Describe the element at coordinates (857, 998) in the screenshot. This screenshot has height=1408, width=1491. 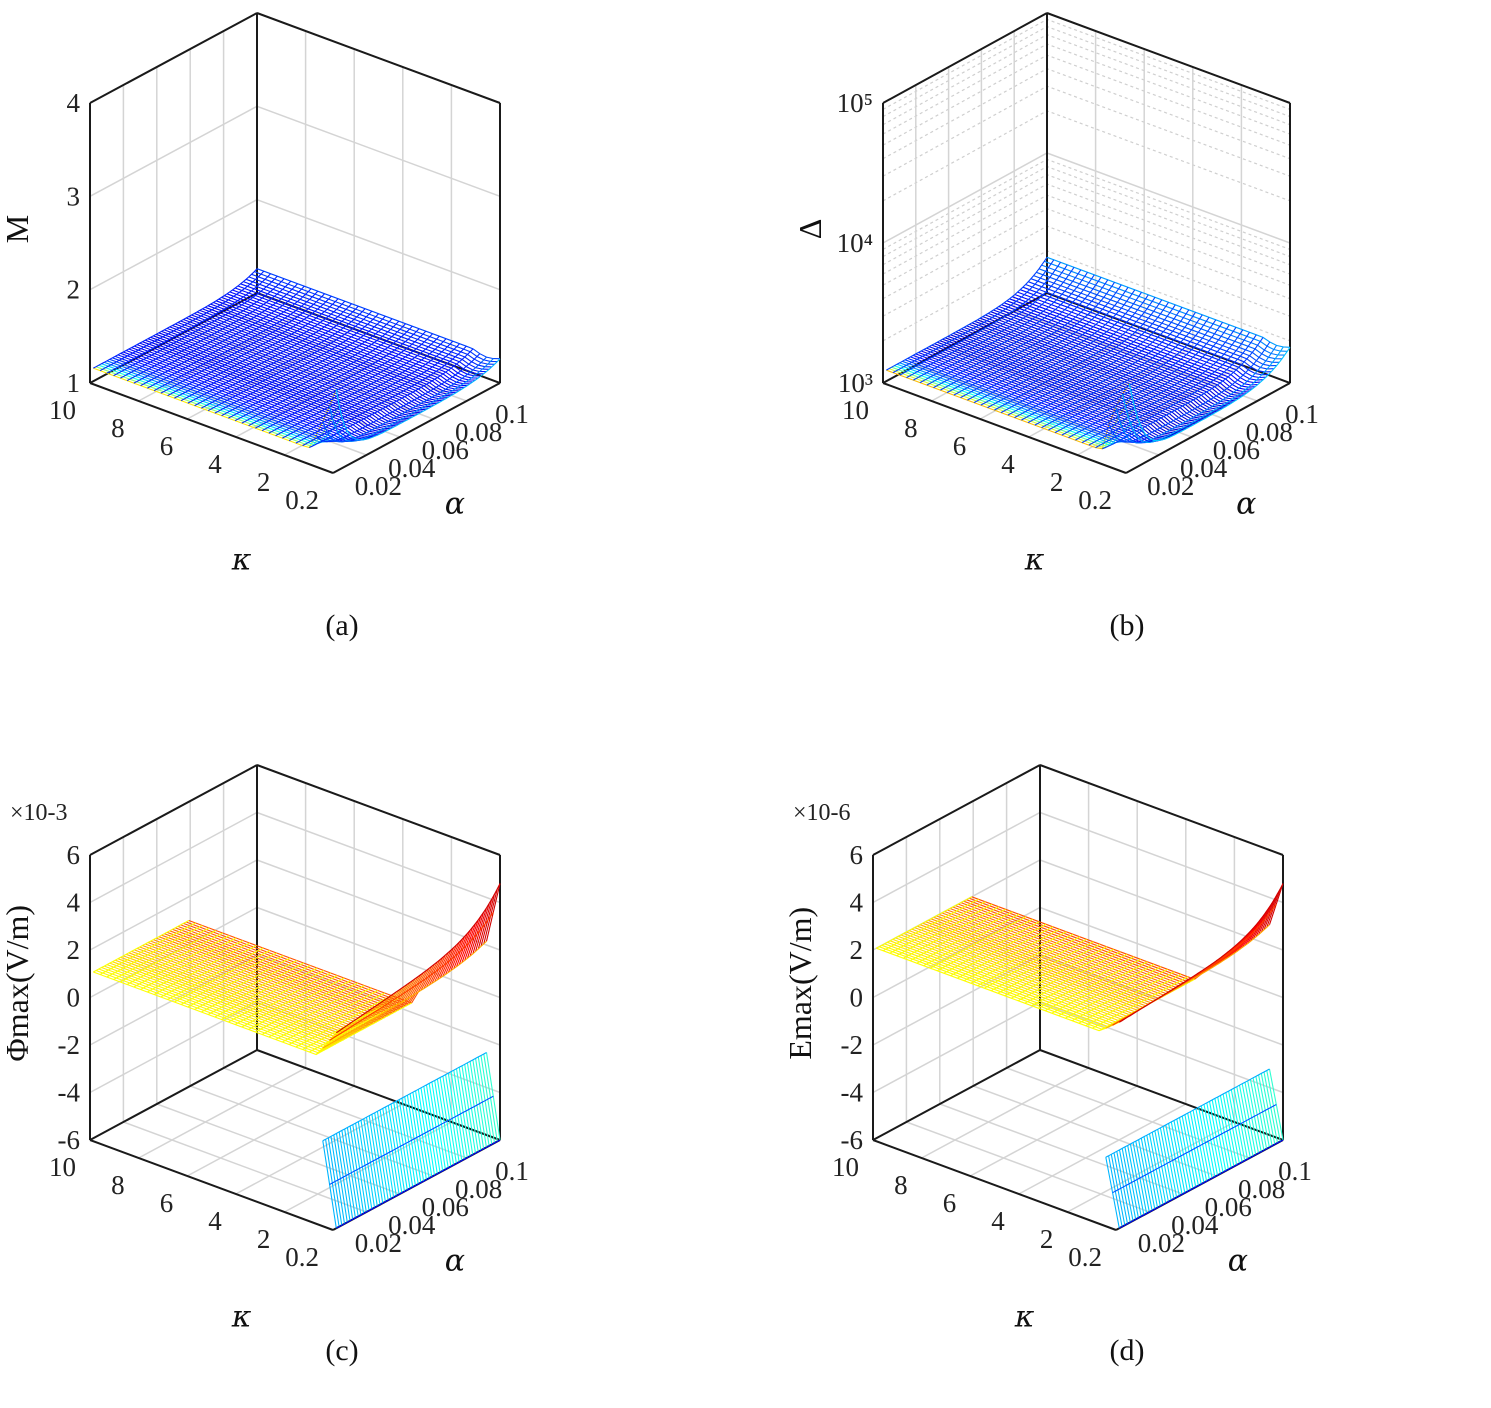
I see `z-tick-label: 0` at that location.